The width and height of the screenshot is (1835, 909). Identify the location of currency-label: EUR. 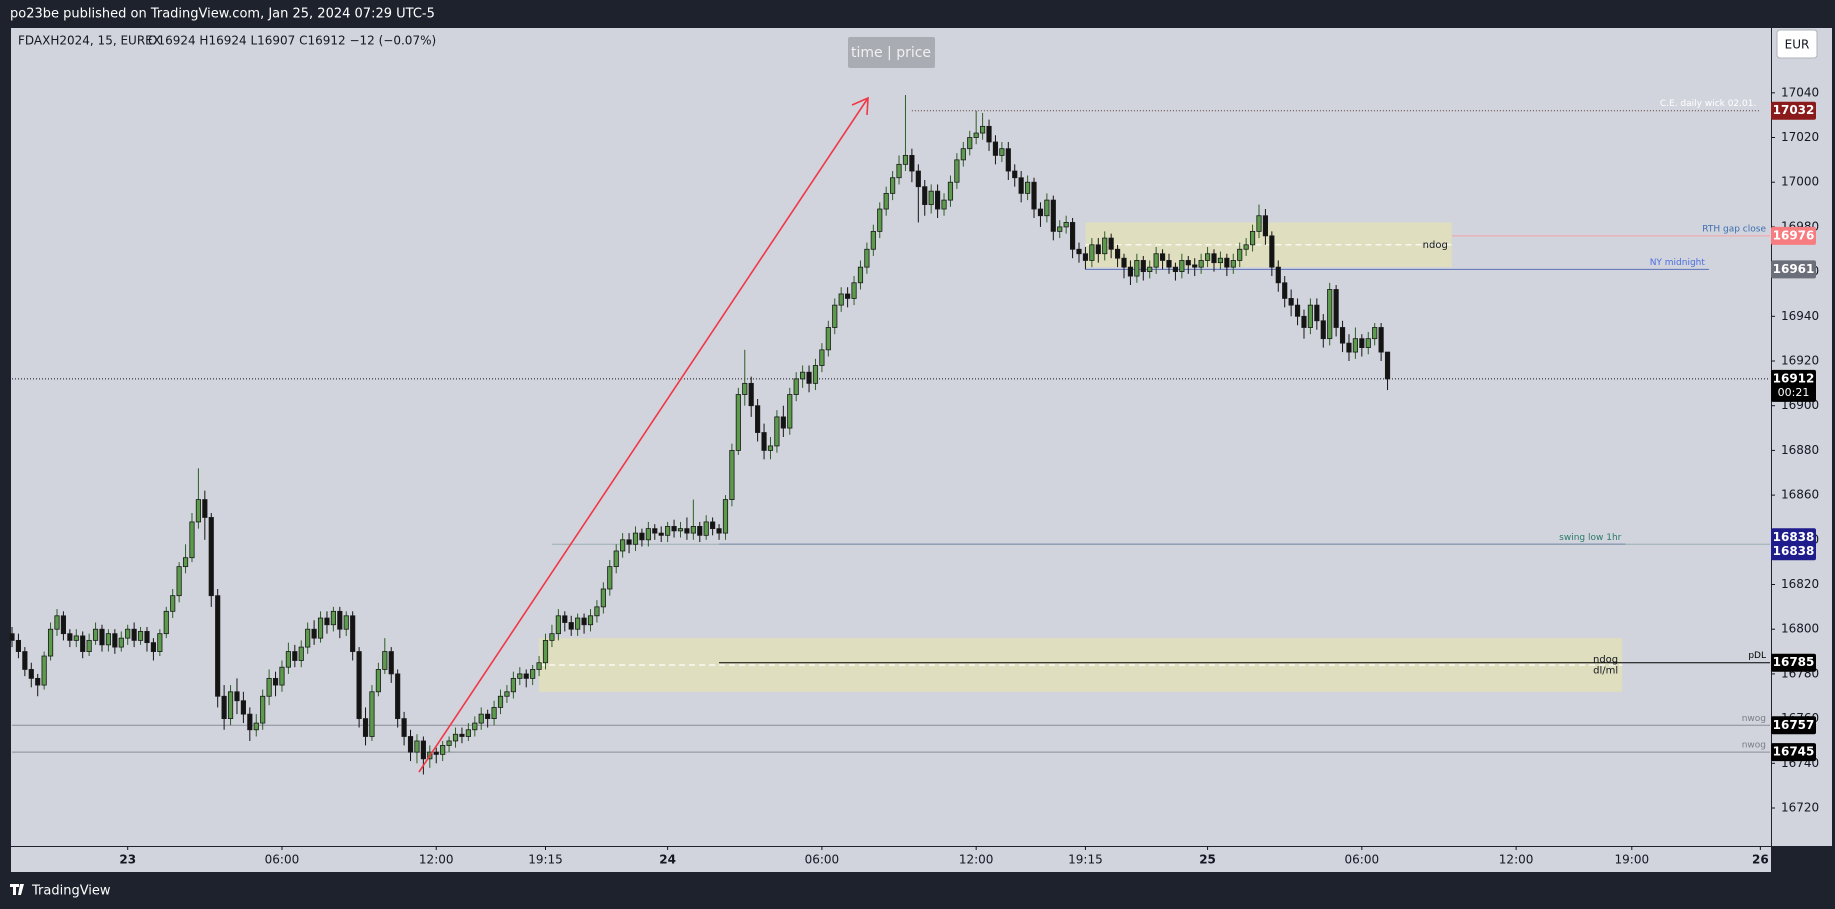
(1797, 45).